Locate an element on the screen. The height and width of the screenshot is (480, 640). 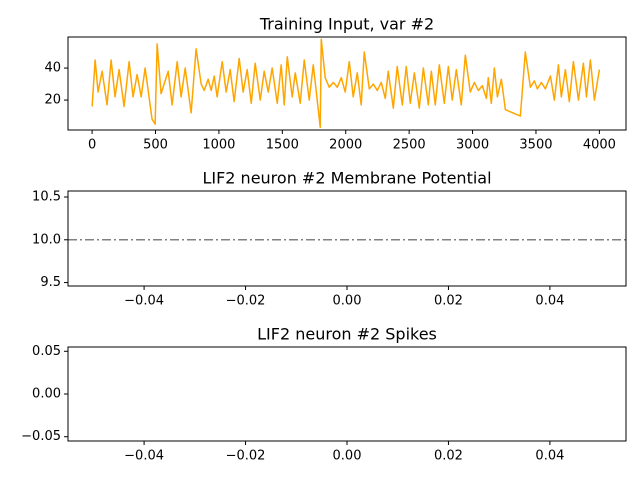
x-tick-label: 2500 is located at coordinates (409, 145).